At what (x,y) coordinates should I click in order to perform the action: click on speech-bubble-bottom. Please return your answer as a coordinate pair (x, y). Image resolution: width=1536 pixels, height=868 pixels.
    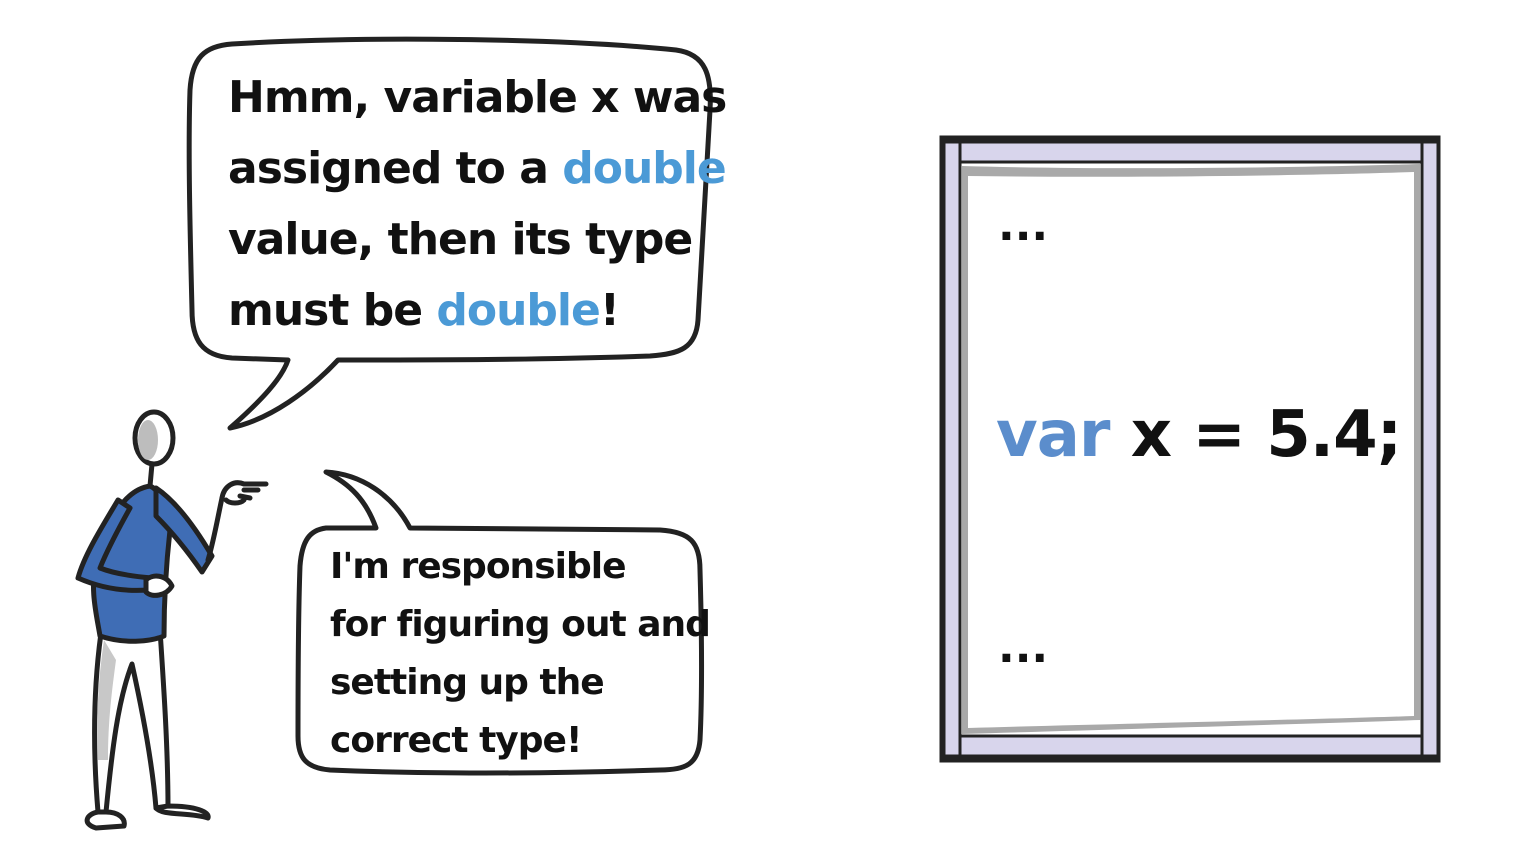
    Looking at the image, I should click on (499, 622).